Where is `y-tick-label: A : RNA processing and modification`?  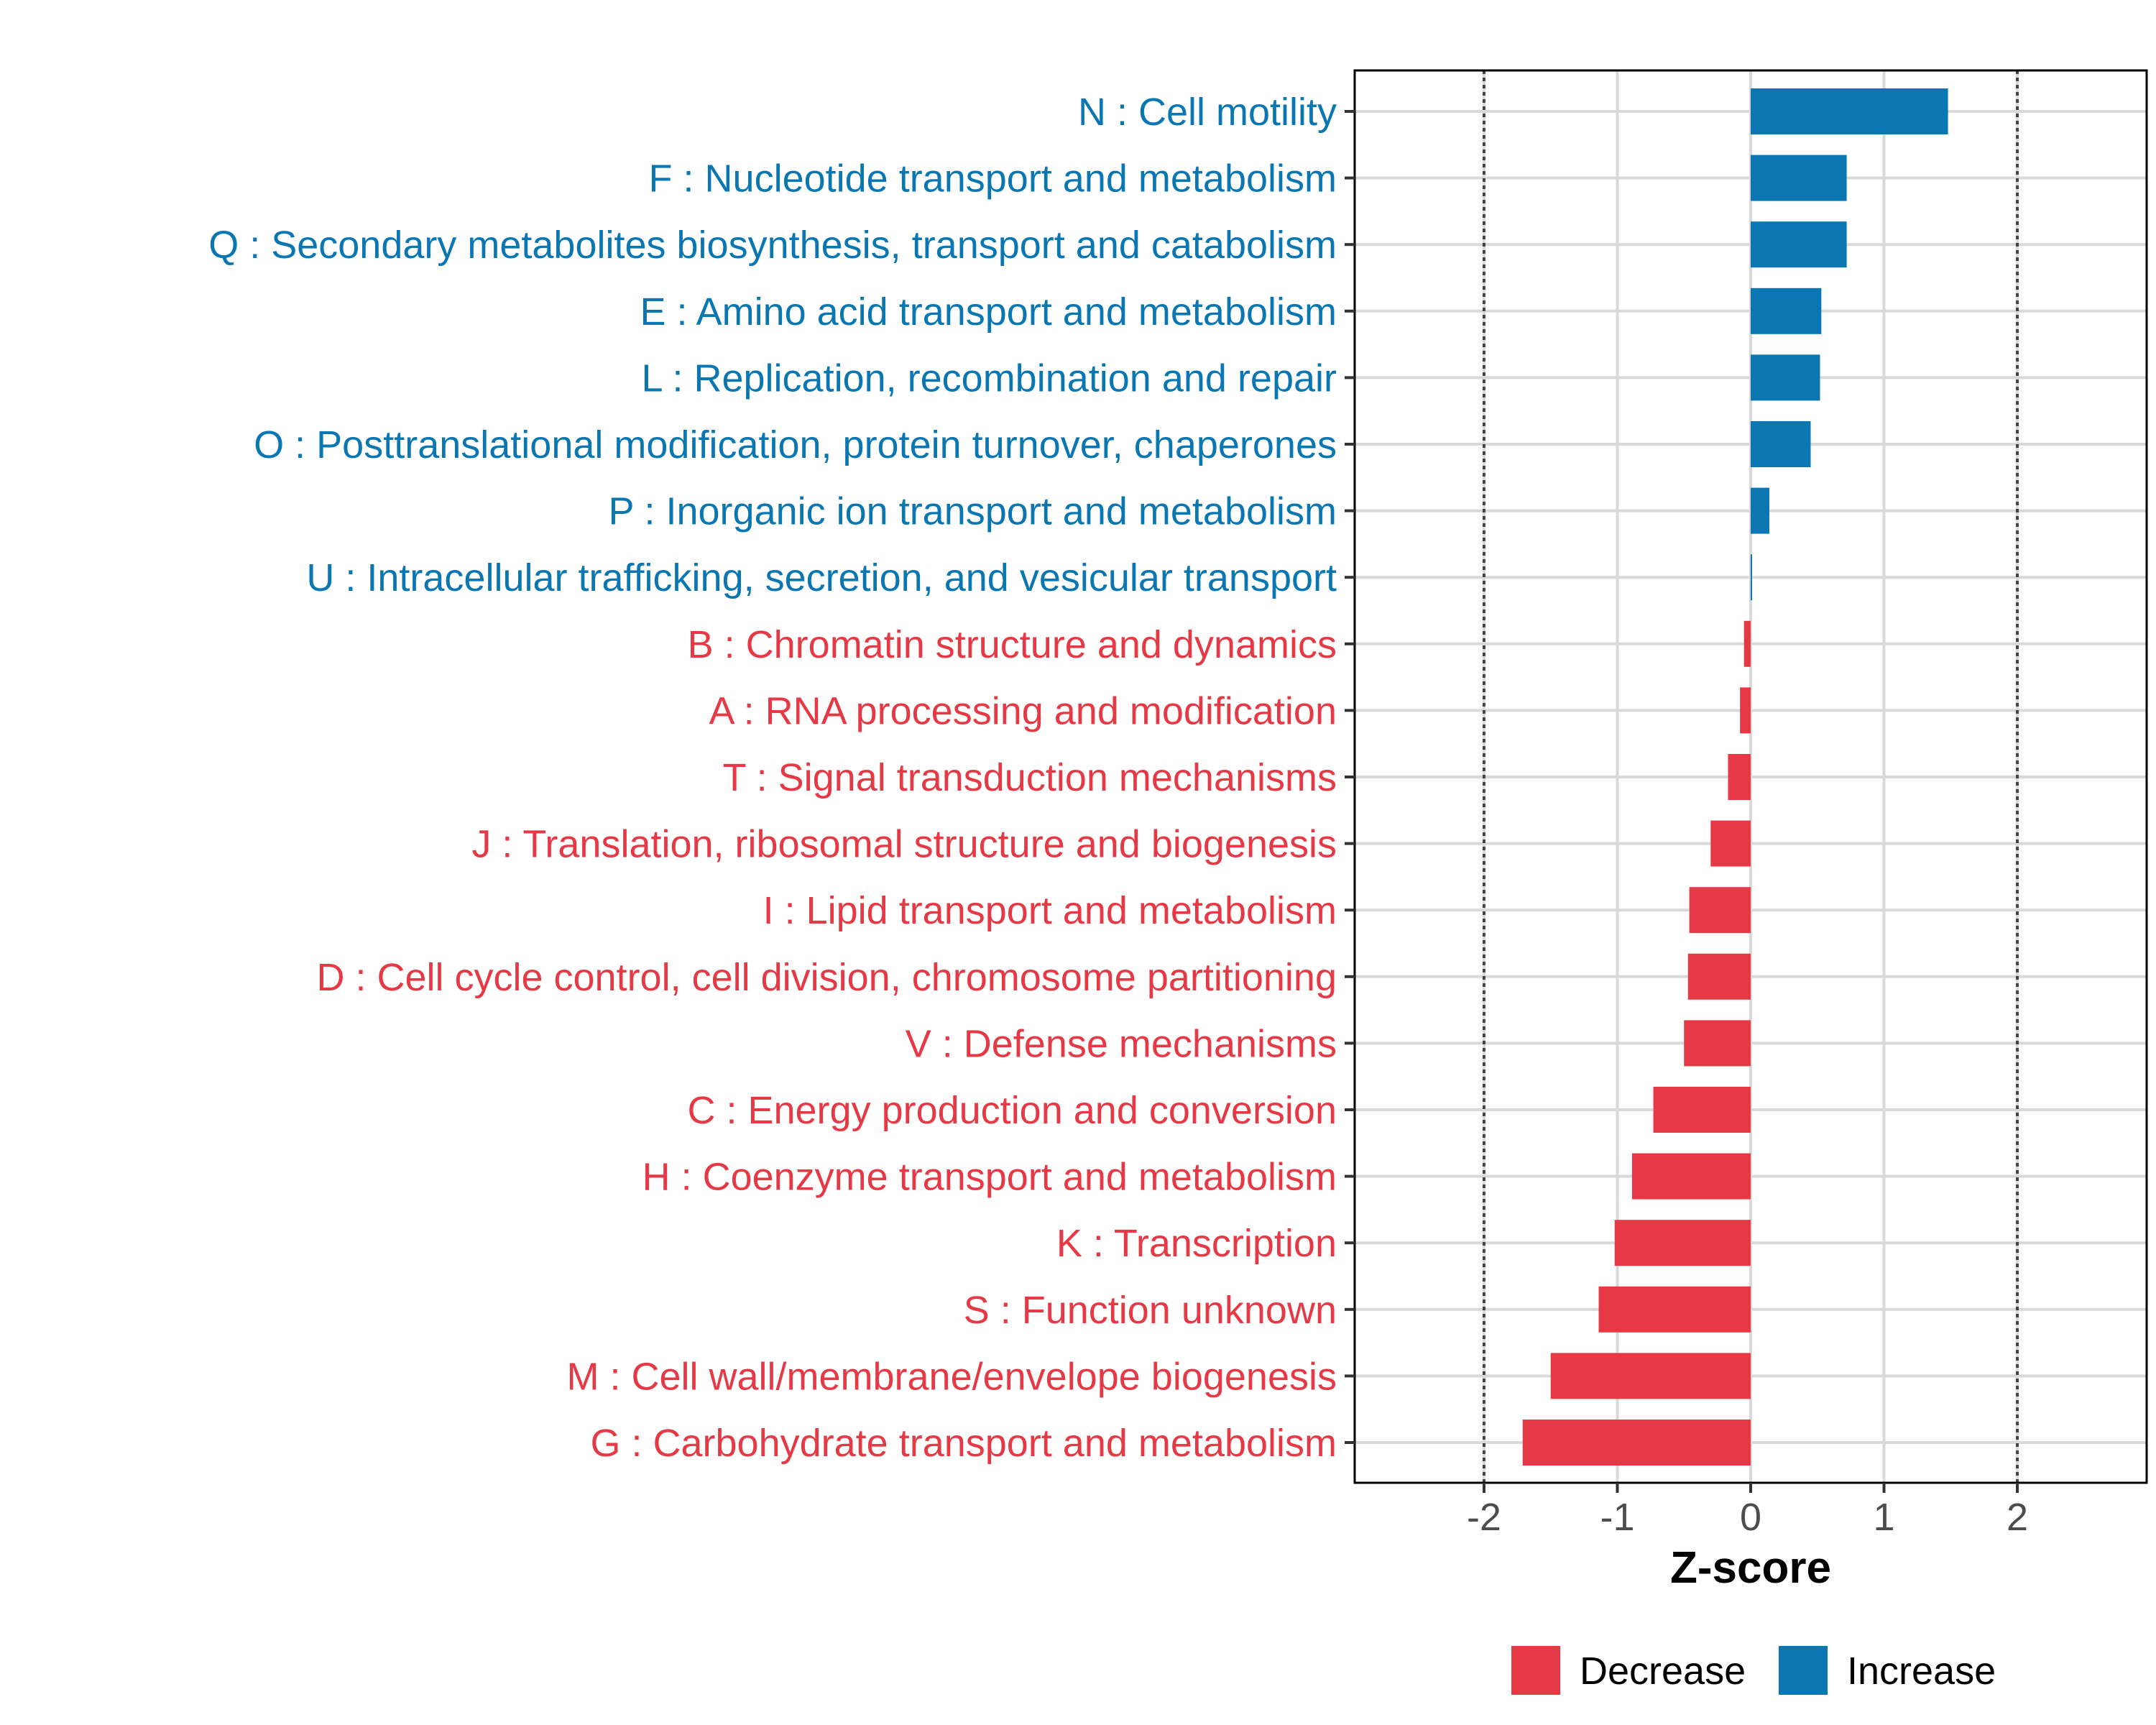
y-tick-label: A : RNA processing and modification is located at coordinates (1023, 710).